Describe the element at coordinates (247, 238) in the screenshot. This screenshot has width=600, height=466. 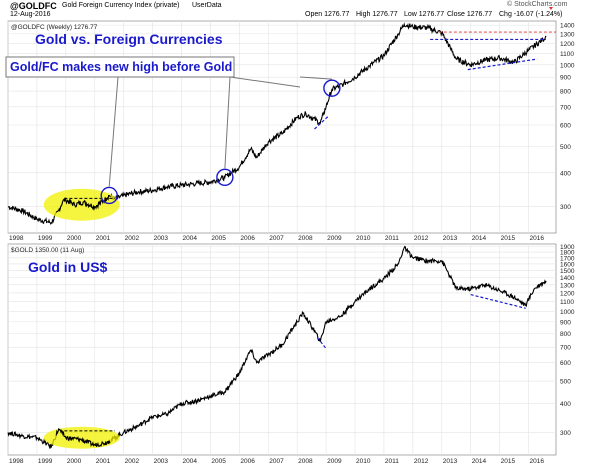
I see `panel1-x-tick-label: 2006` at that location.